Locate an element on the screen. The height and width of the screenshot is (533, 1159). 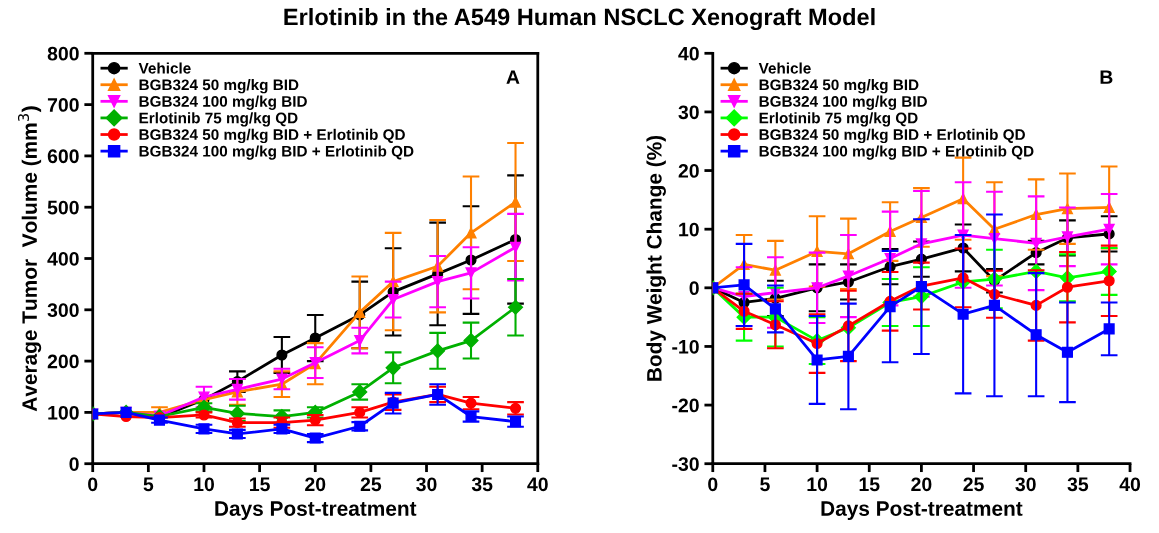
y-tick-label: 100 is located at coordinates (63, 412).